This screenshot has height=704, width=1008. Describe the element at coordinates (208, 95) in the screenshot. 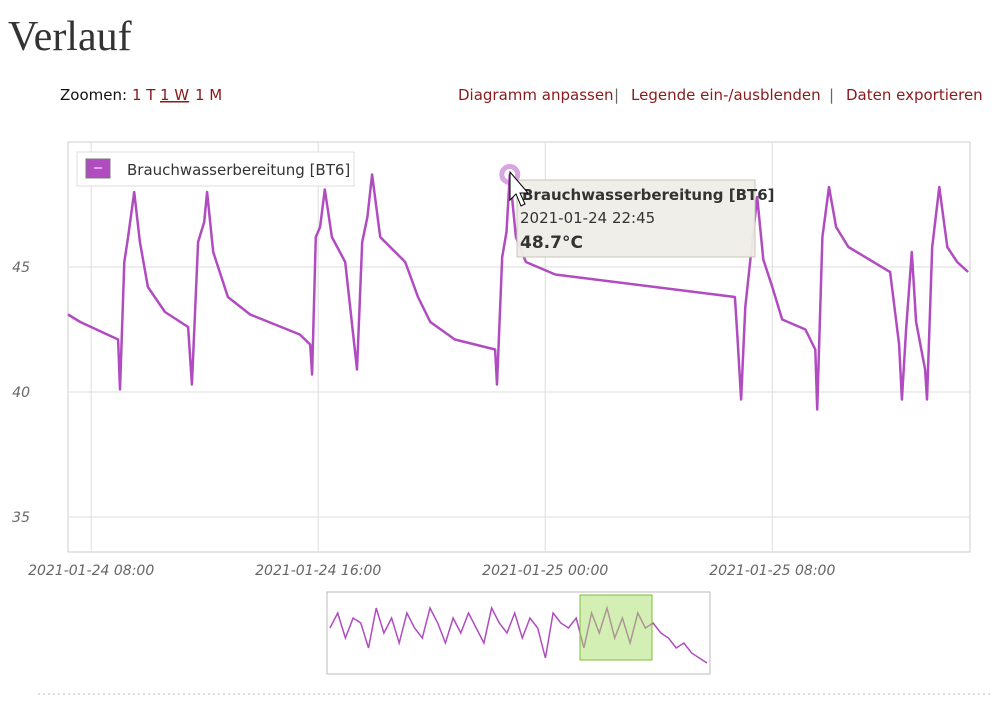

I see `zoom-option: 1 M` at that location.